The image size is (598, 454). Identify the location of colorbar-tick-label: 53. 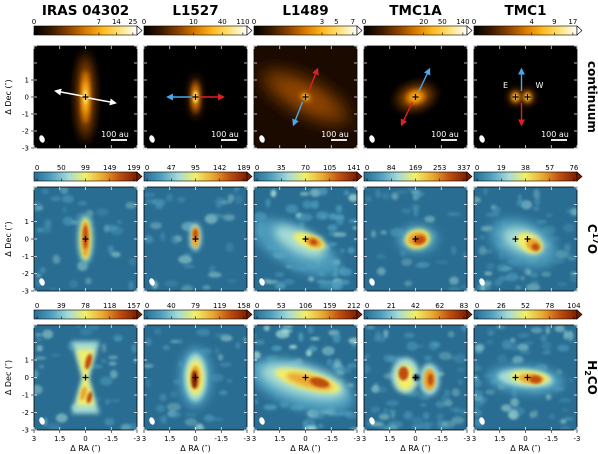
(281, 306).